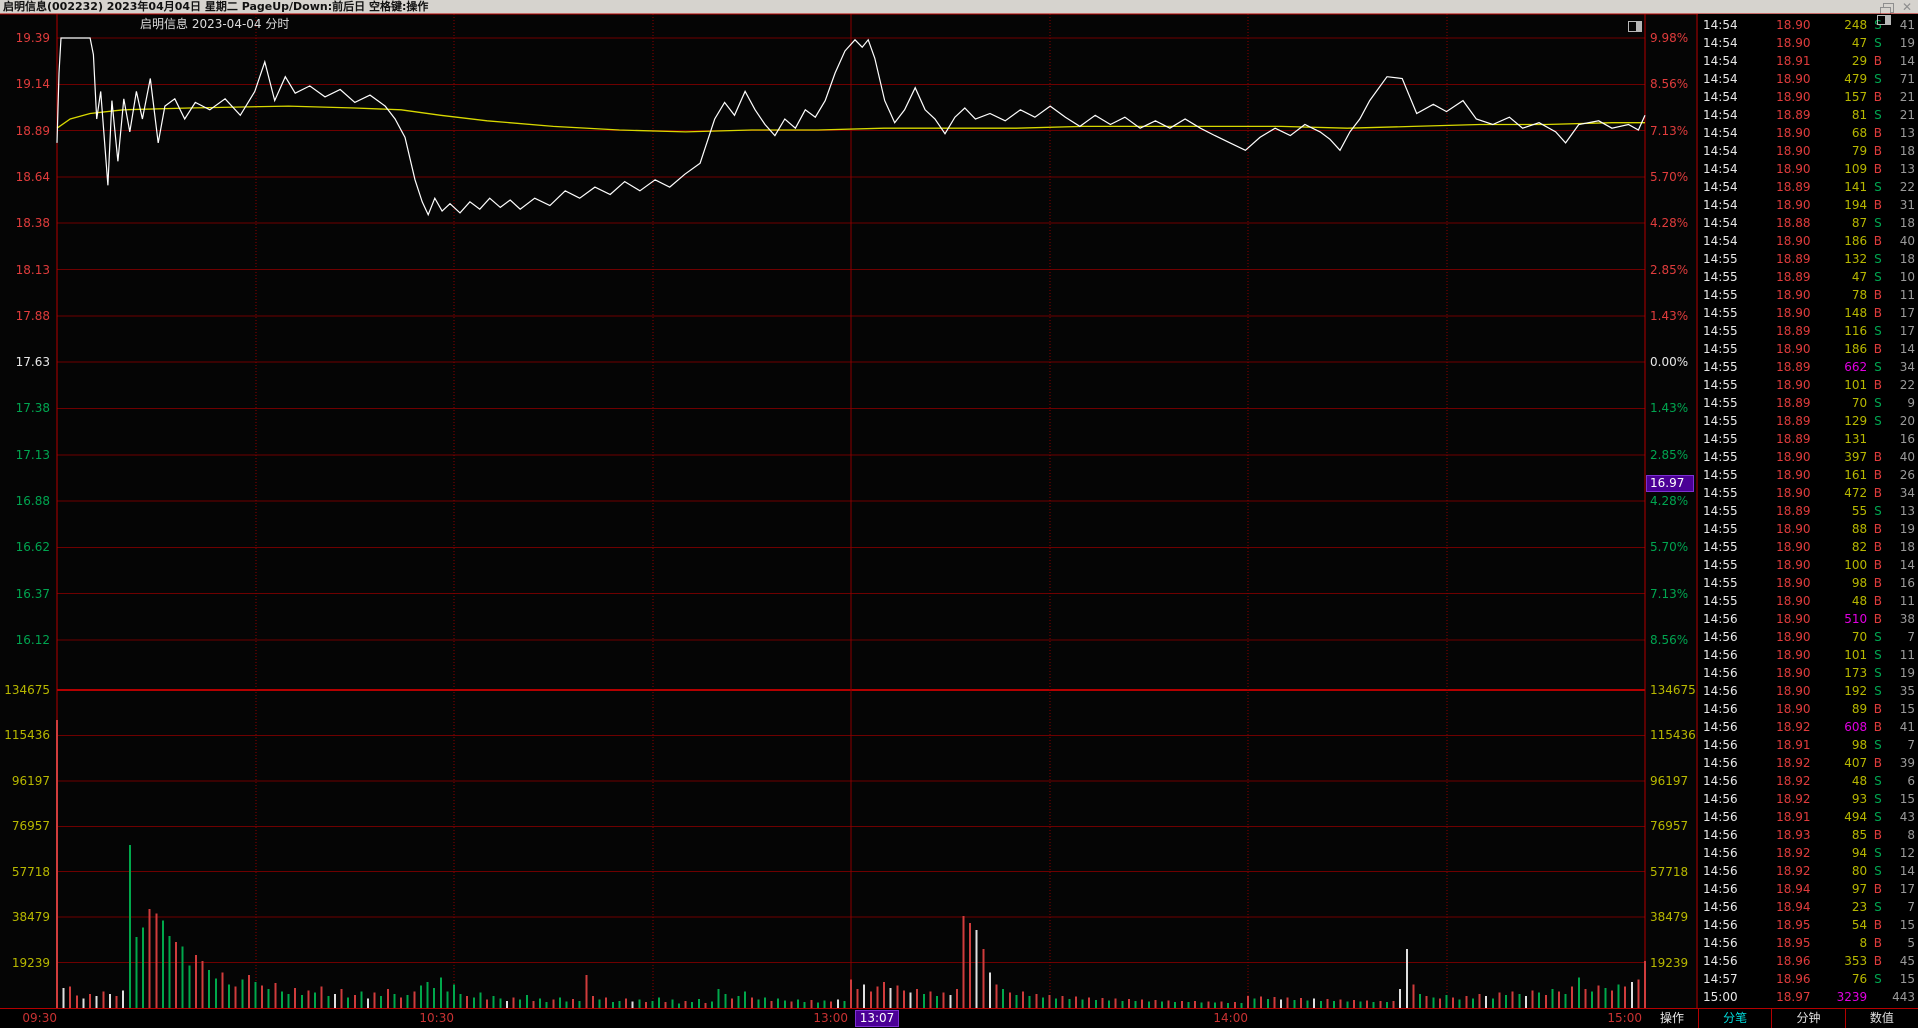 The width and height of the screenshot is (1918, 1028). Describe the element at coordinates (1671, 1018) in the screenshot. I see `action-menu-button: 操作` at that location.